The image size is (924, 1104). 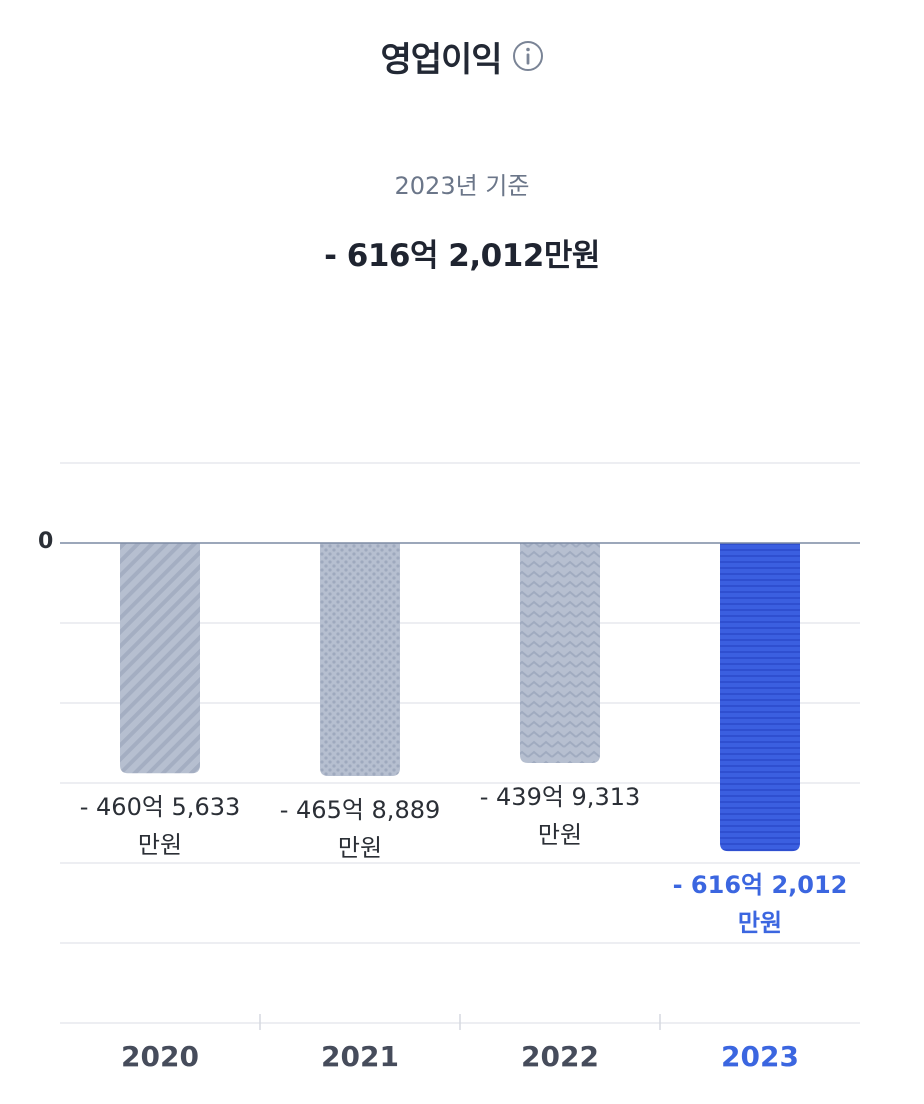 I want to click on x-tick-label-2022: 2022, so click(x=560, y=1056).